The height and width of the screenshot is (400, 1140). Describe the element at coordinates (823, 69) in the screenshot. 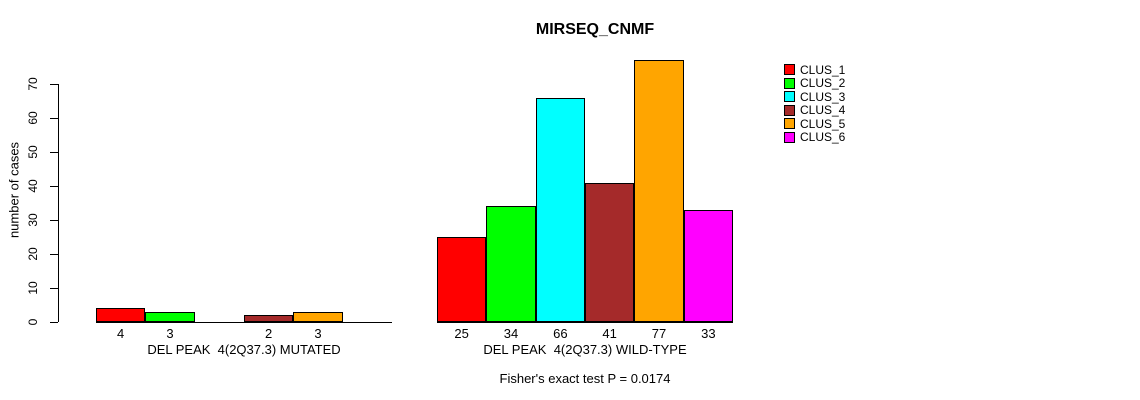

I see `legend-label: CLUS_1` at that location.